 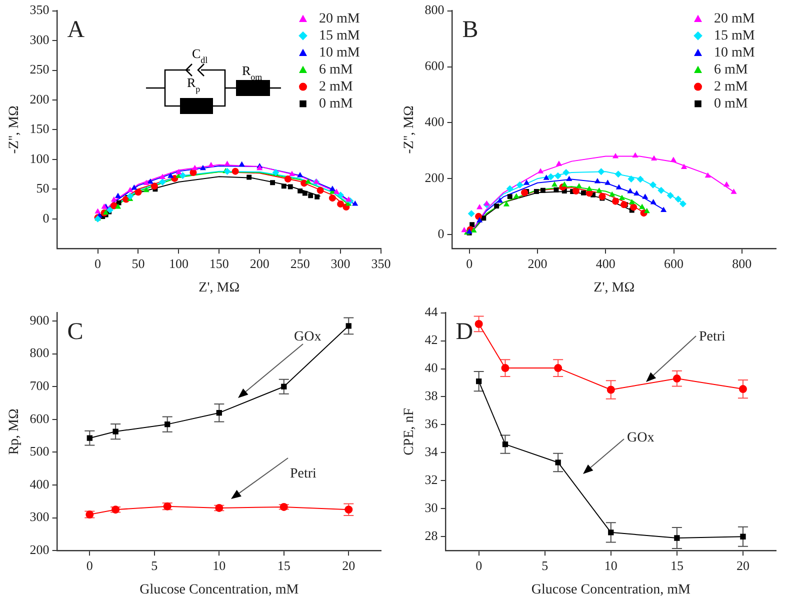 I want to click on y-tick-label: 100, so click(x=40, y=158).